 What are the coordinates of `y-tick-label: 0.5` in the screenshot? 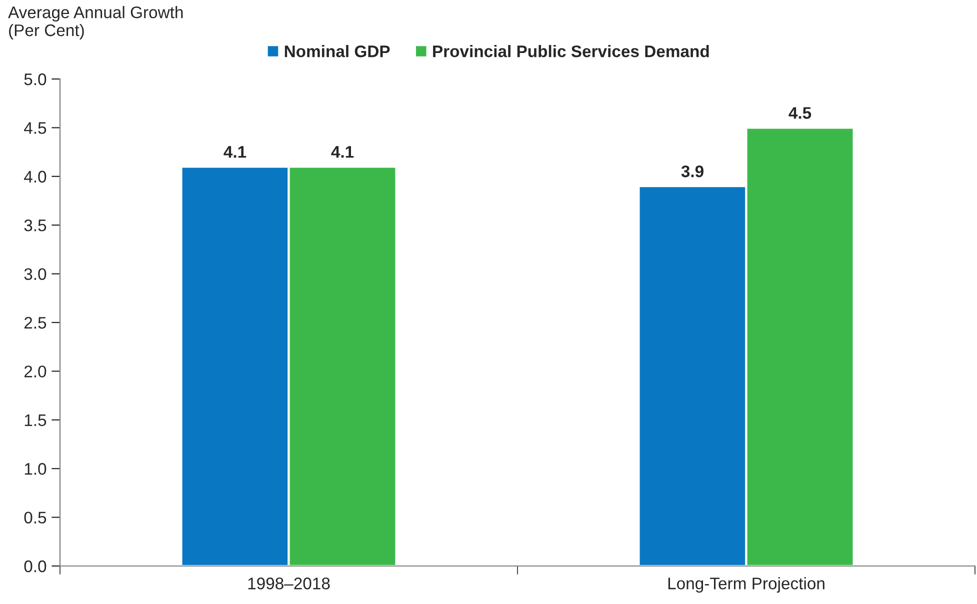 It's located at (35, 518).